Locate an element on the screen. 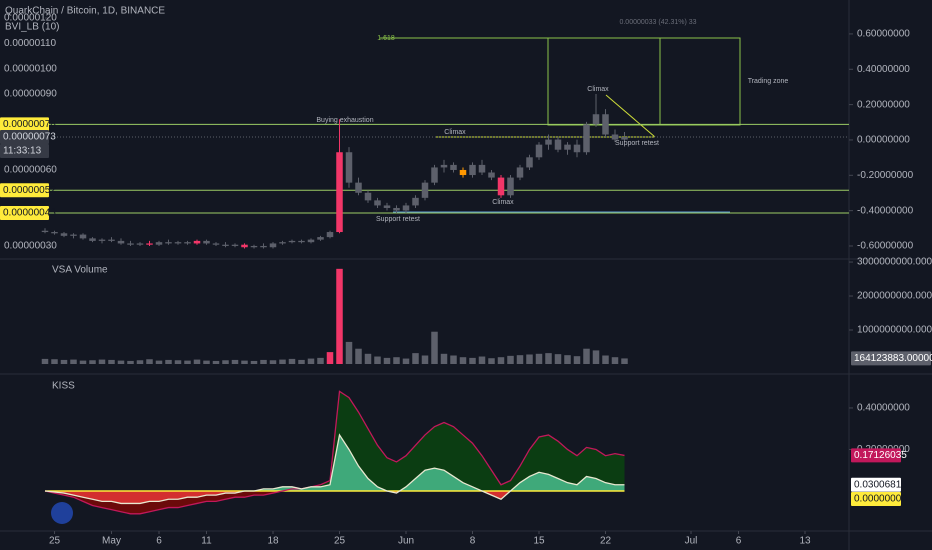 This screenshot has height=550, width=932. x-tick-label: 15 is located at coordinates (539, 541).